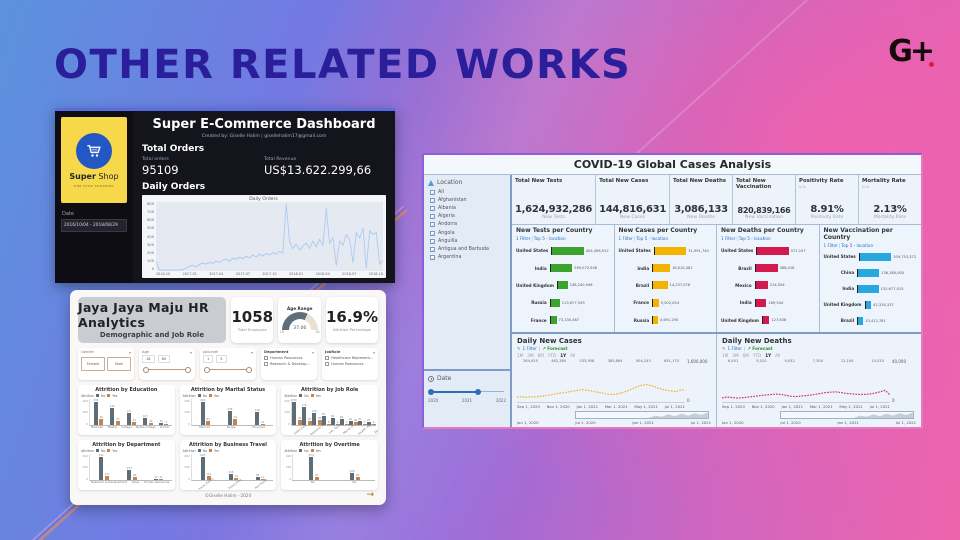  I want to click on y-tick: 700, so click(150, 212).